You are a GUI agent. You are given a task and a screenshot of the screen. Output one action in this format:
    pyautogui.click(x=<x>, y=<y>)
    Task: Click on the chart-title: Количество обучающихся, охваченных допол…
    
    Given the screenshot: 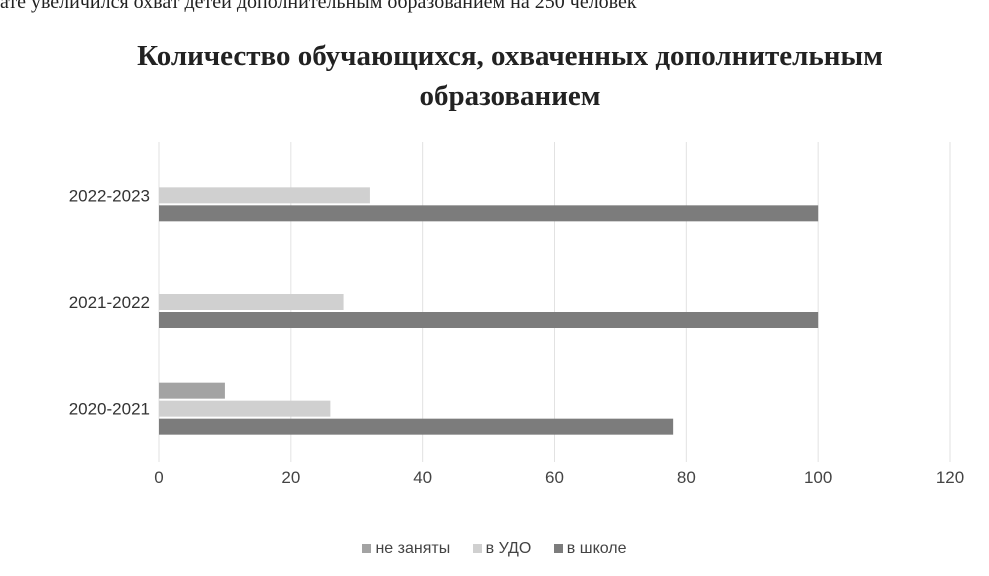 What is the action you would take?
    pyautogui.click(x=510, y=76)
    